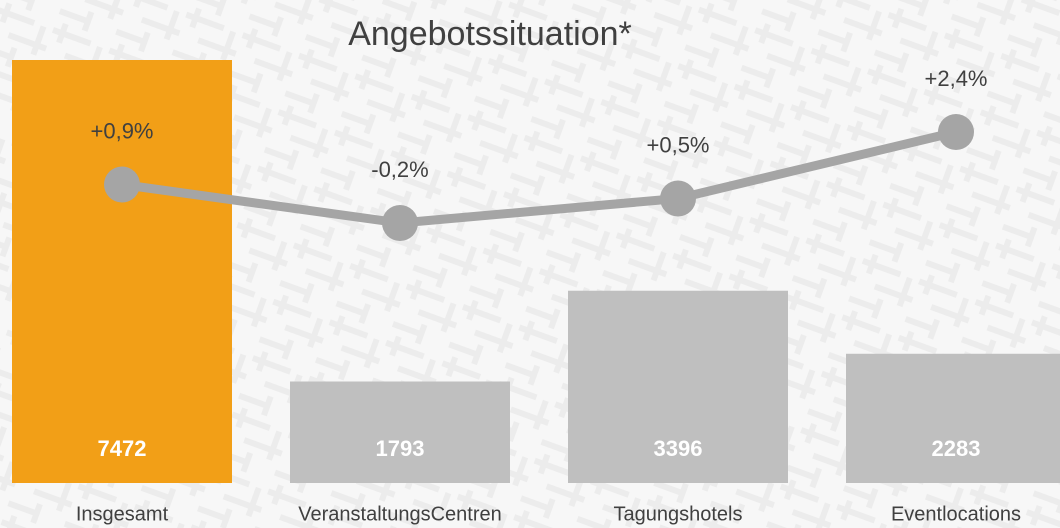 This screenshot has width=1060, height=528. I want to click on x-tick-label: Eventlocations, so click(956, 514).